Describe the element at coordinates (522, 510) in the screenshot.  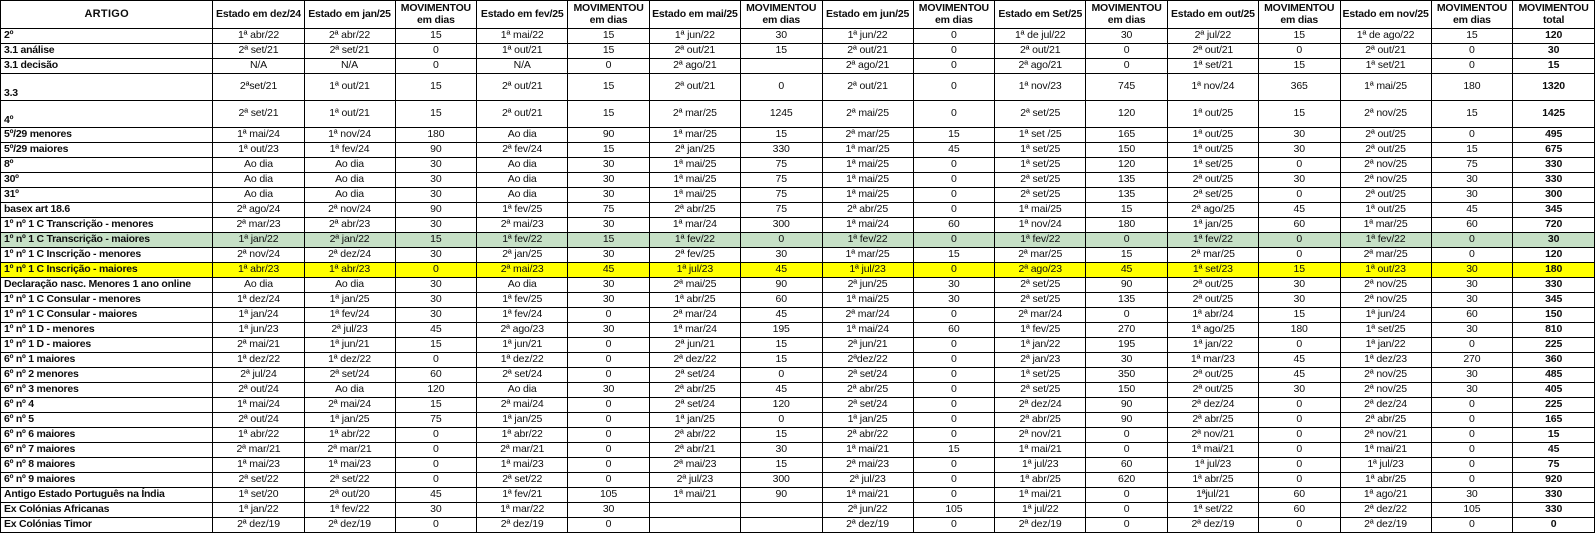
I see `table-cell: 1ª mar/22` at that location.